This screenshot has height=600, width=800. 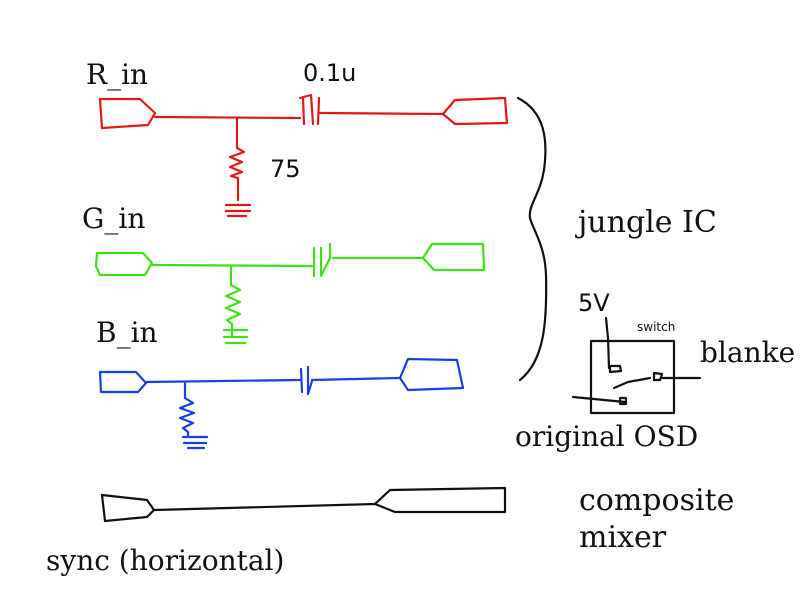 I want to click on b-wire-right, so click(x=356, y=379).